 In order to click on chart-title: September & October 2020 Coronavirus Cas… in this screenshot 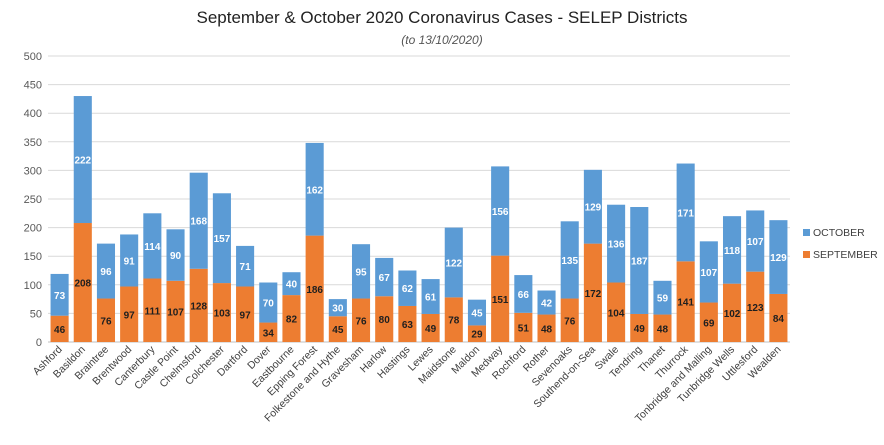, I will do `click(442, 17)`.